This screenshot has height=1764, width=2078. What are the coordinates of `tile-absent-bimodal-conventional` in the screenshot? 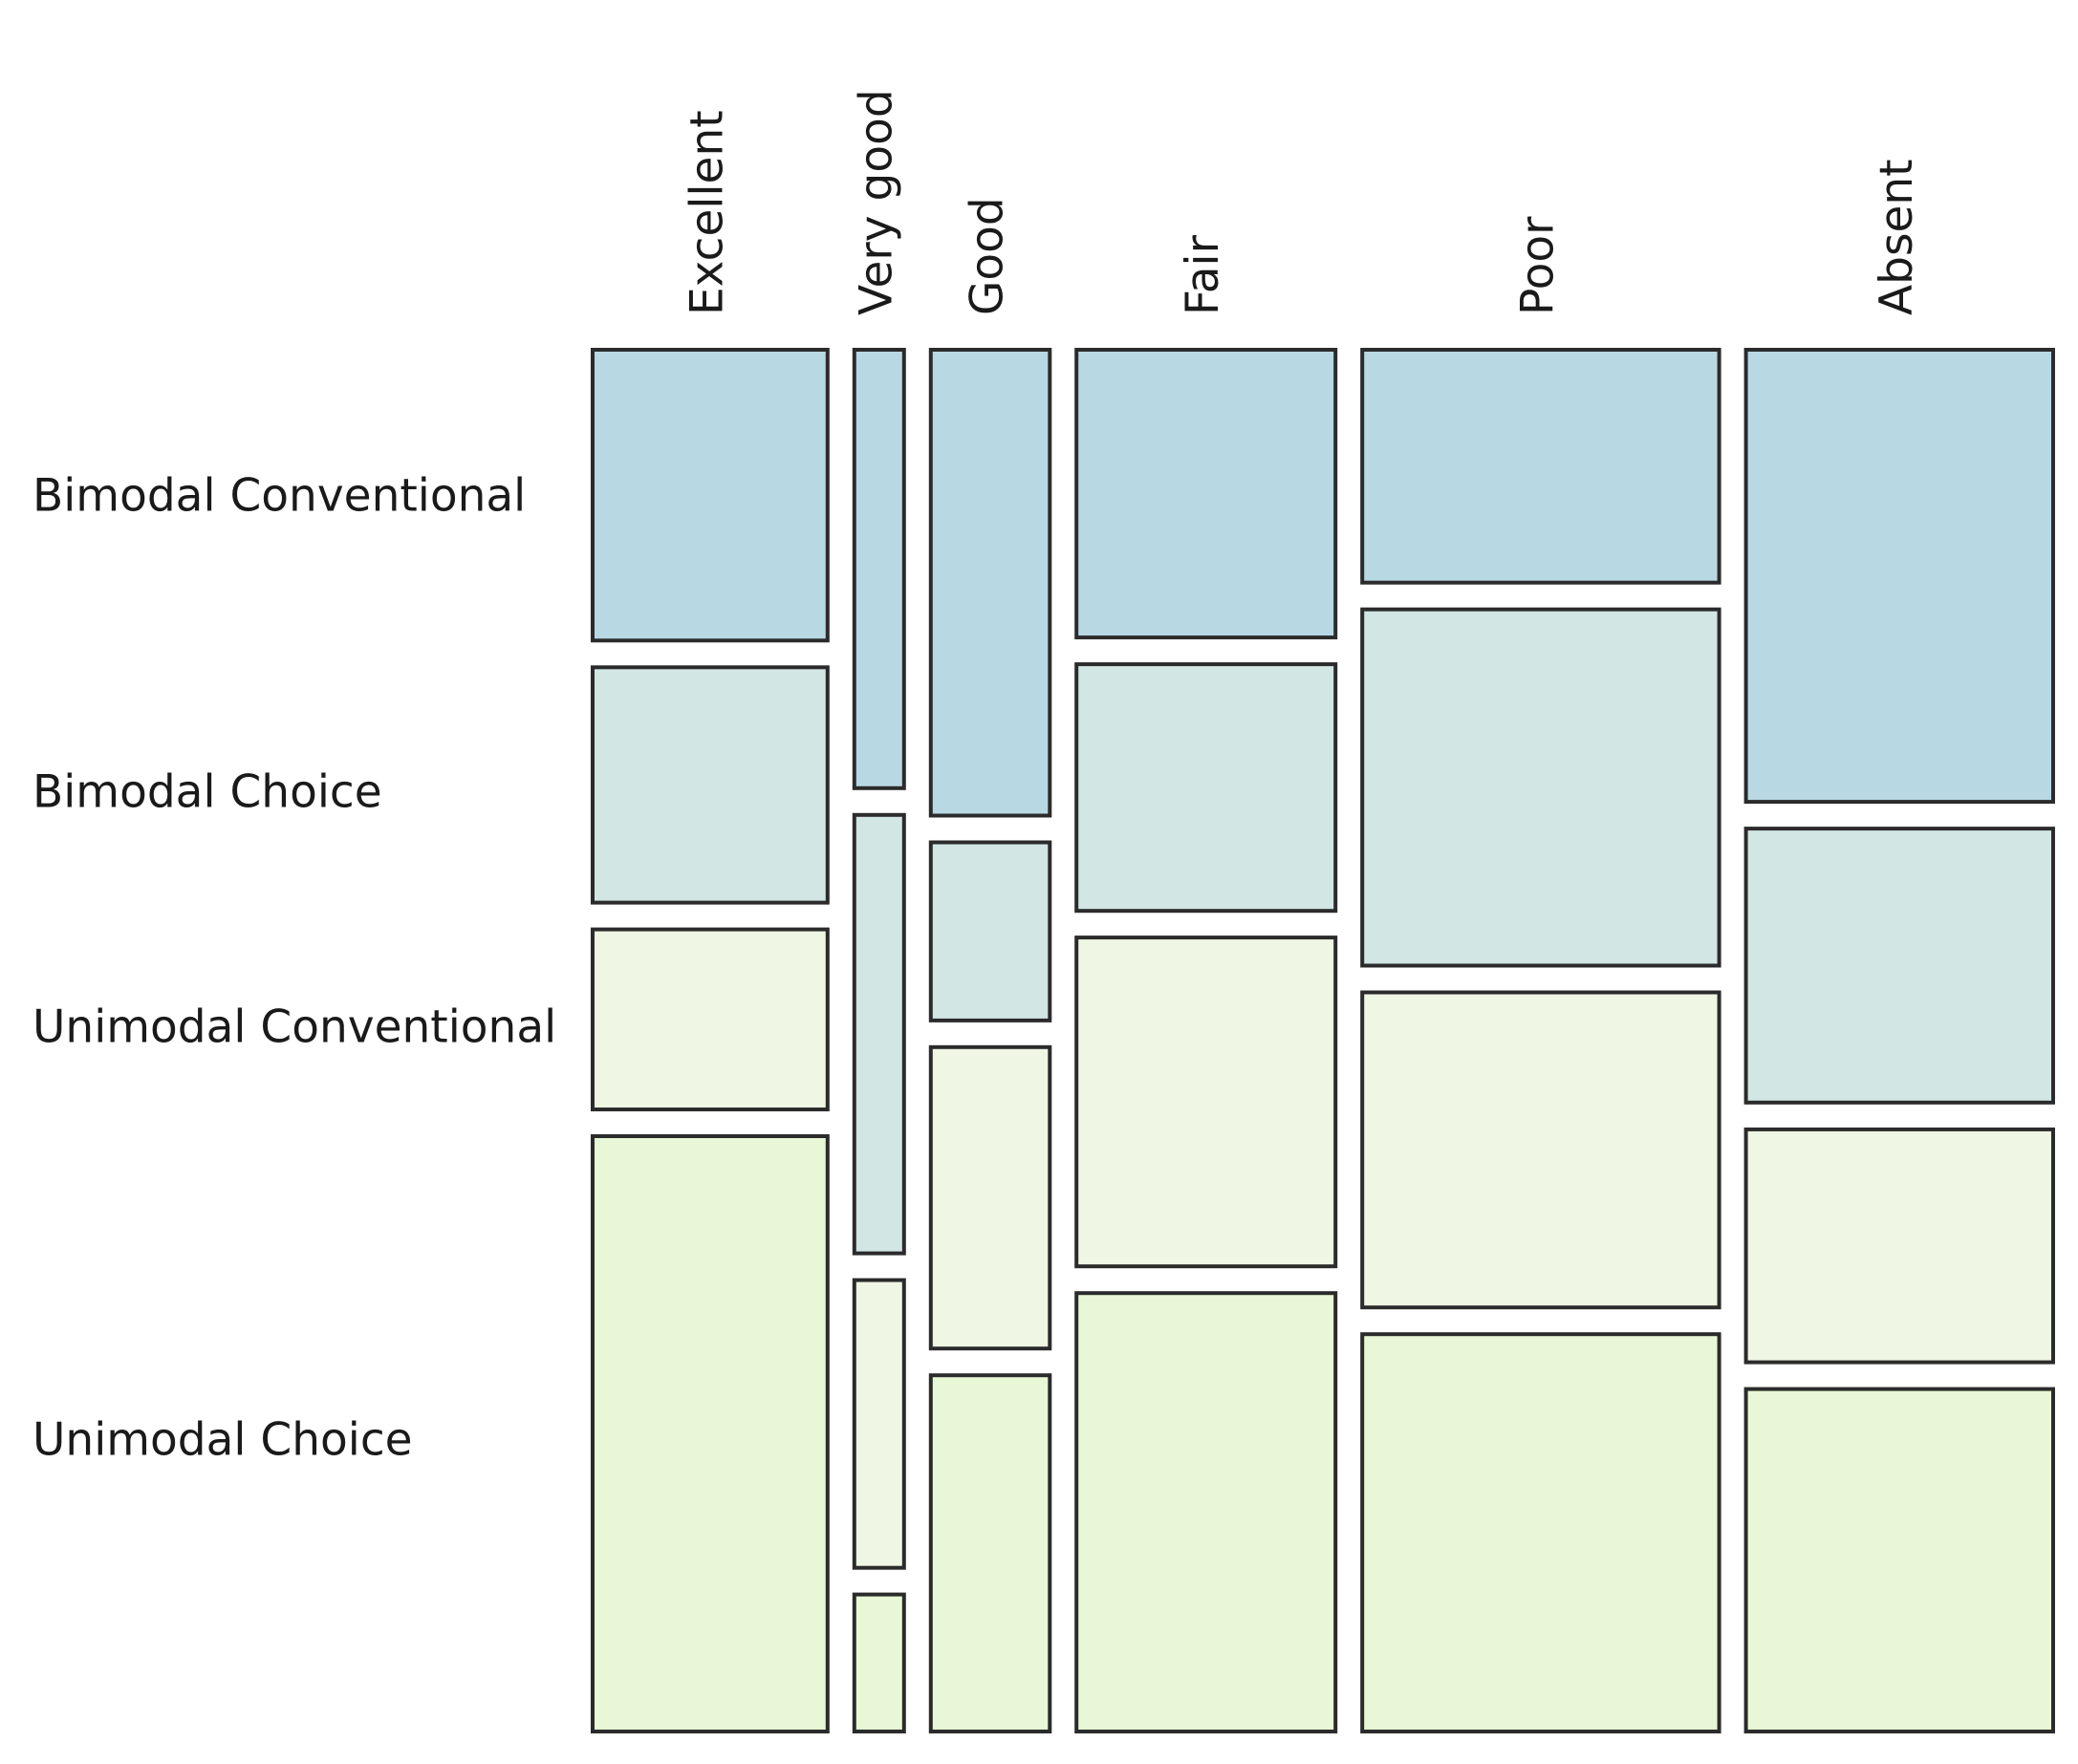 It's located at (1899, 577).